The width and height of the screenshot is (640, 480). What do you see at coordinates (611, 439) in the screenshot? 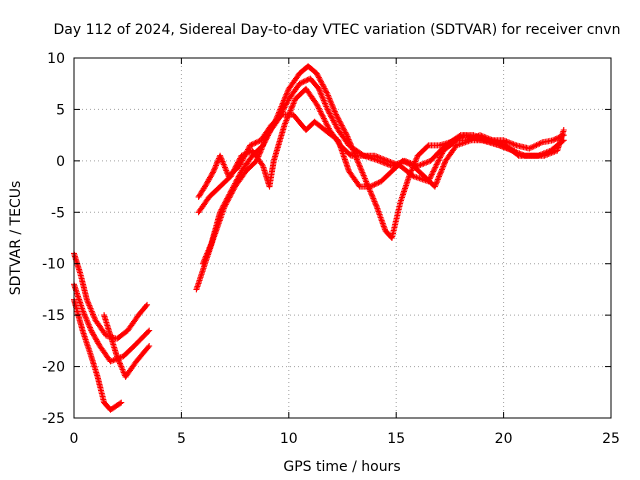
I see `x-tick-label: 25` at bounding box center [611, 439].